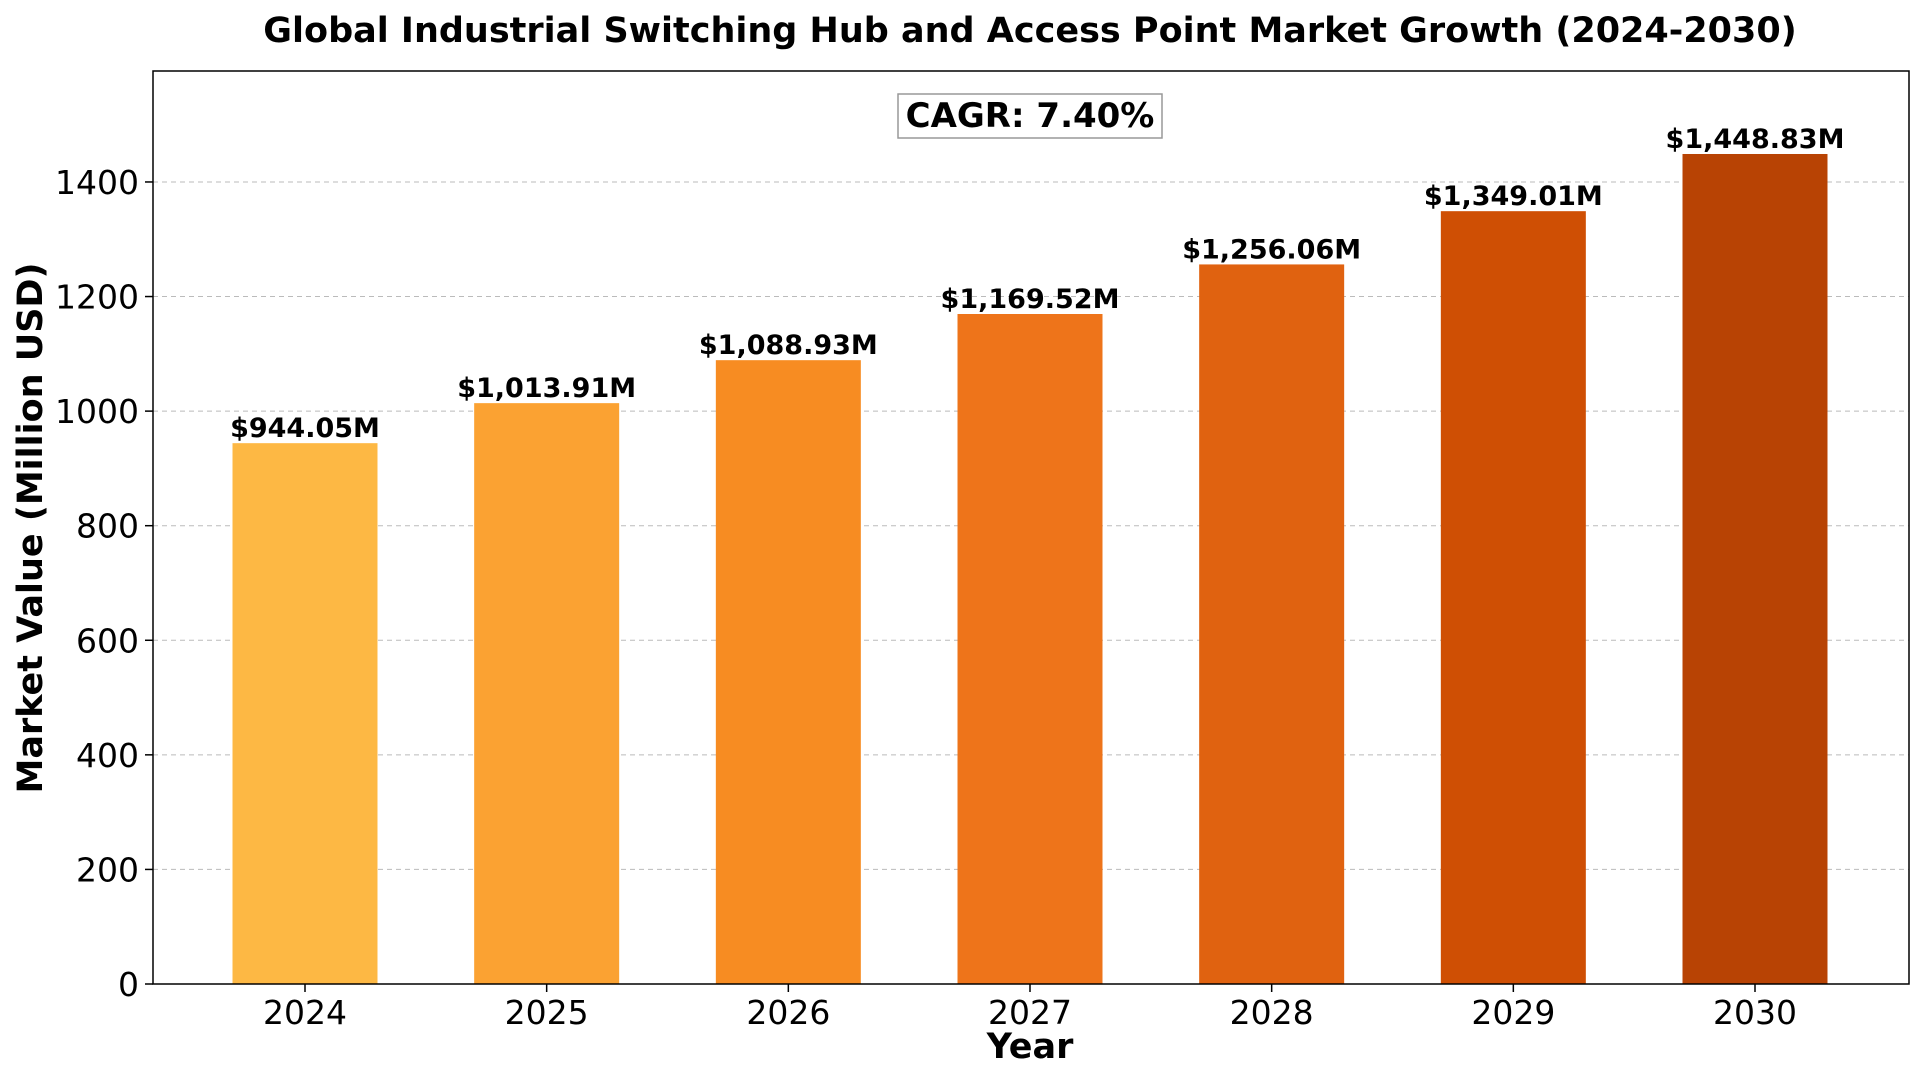 The width and height of the screenshot is (1920, 1080). I want to click on cagr-label: CAGR: 7.40%, so click(1030, 116).